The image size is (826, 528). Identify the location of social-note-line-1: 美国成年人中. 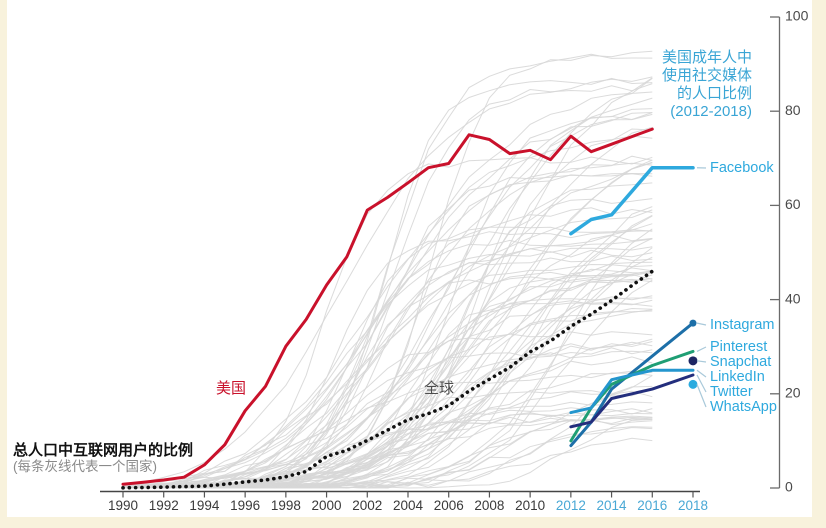
(707, 57).